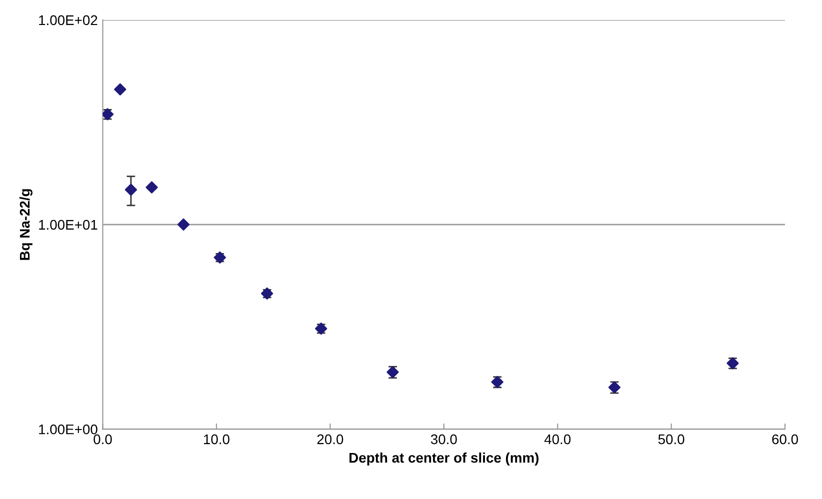 This screenshot has width=822, height=499. Describe the element at coordinates (785, 439) in the screenshot. I see `x-tick-label: 60.0` at that location.